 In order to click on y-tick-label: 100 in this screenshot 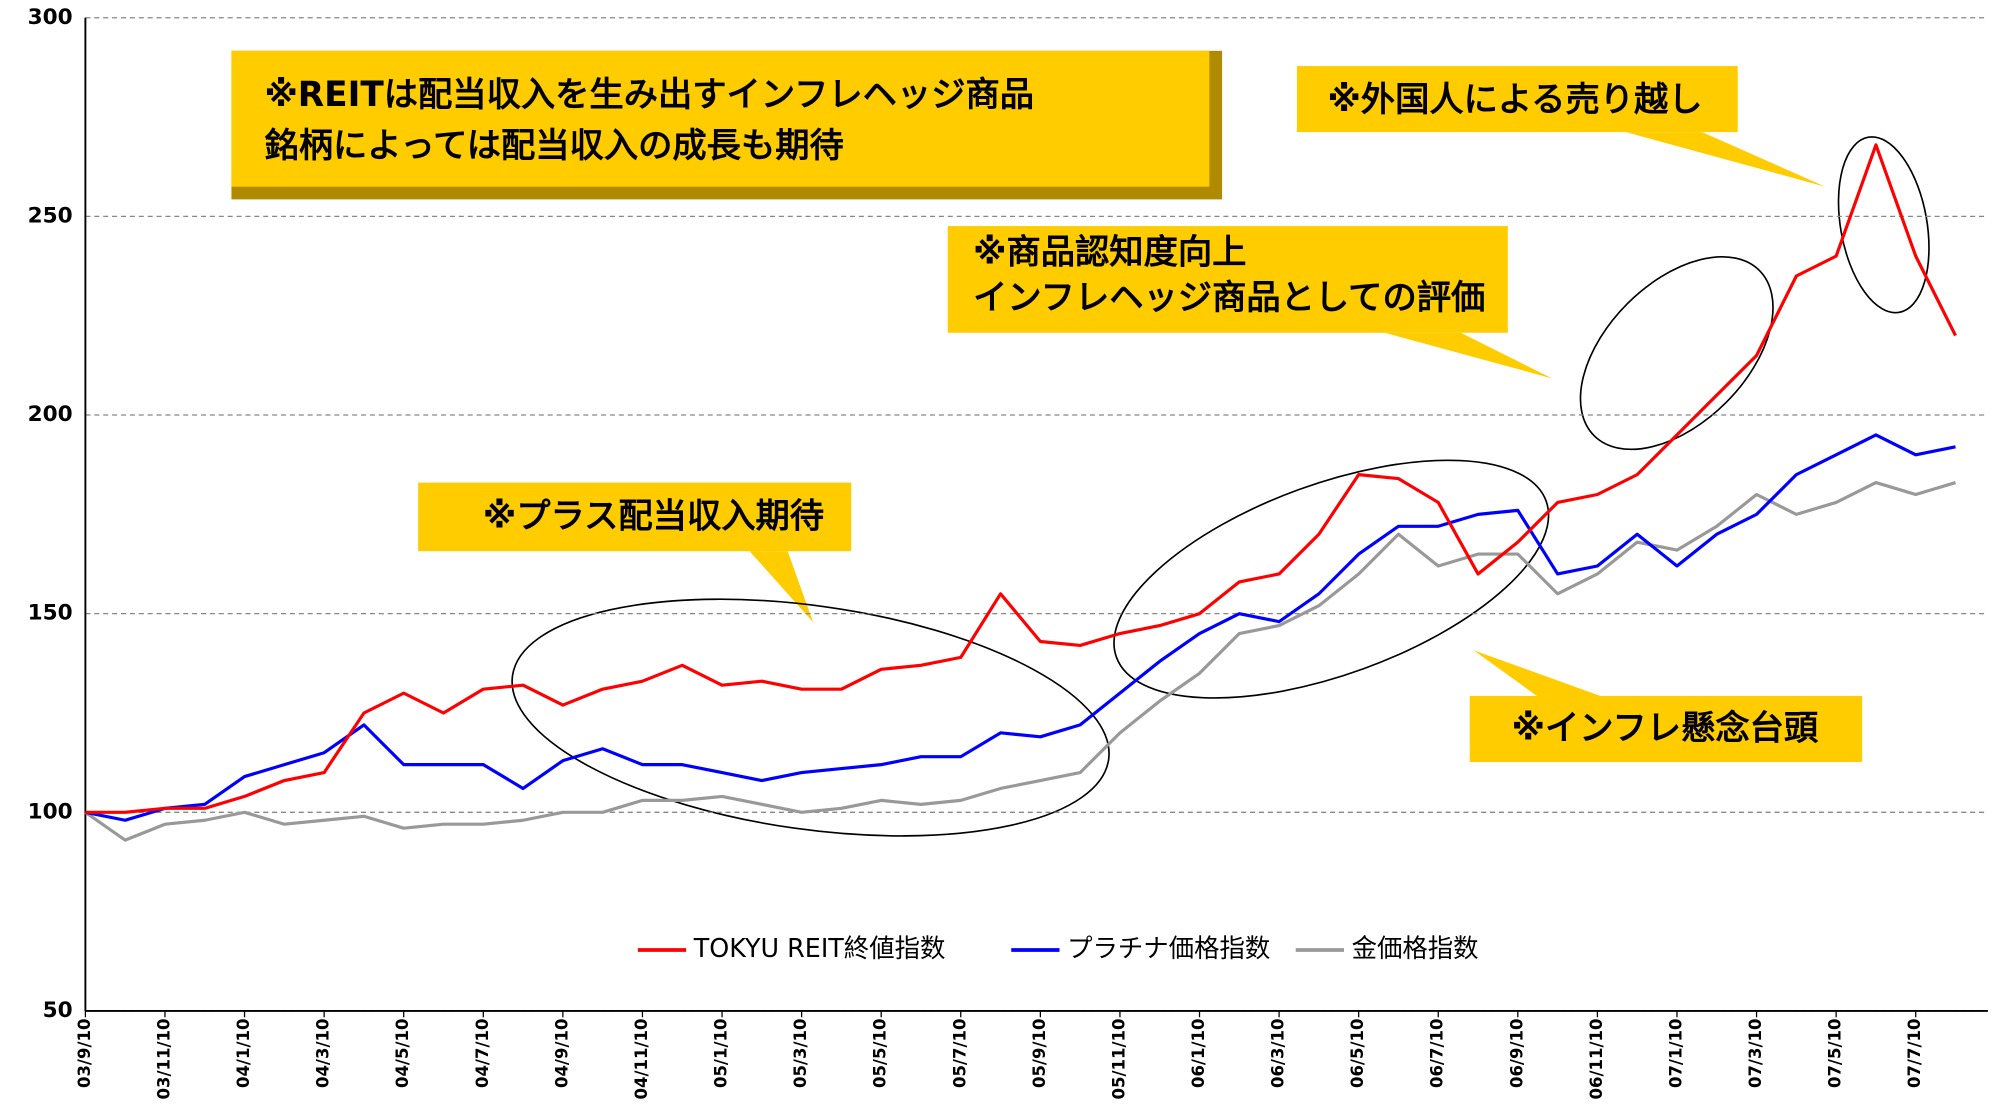, I will do `click(50, 811)`.